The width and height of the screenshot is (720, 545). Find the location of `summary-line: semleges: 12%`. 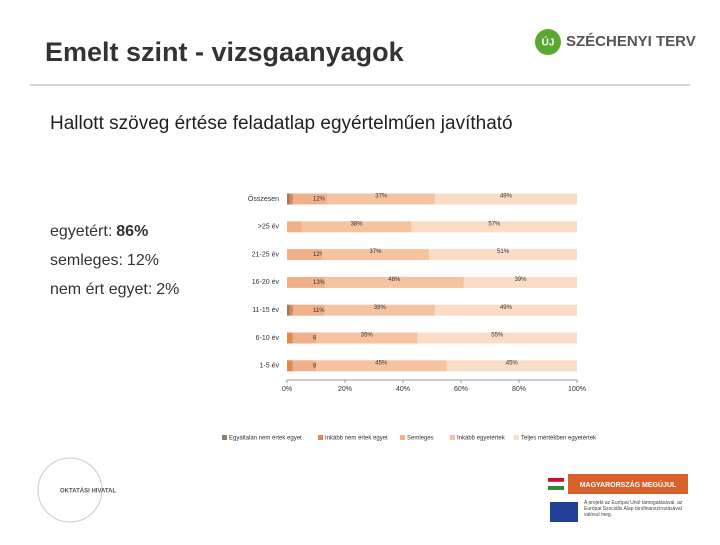

summary-line: semleges: 12% is located at coordinates (104, 260).